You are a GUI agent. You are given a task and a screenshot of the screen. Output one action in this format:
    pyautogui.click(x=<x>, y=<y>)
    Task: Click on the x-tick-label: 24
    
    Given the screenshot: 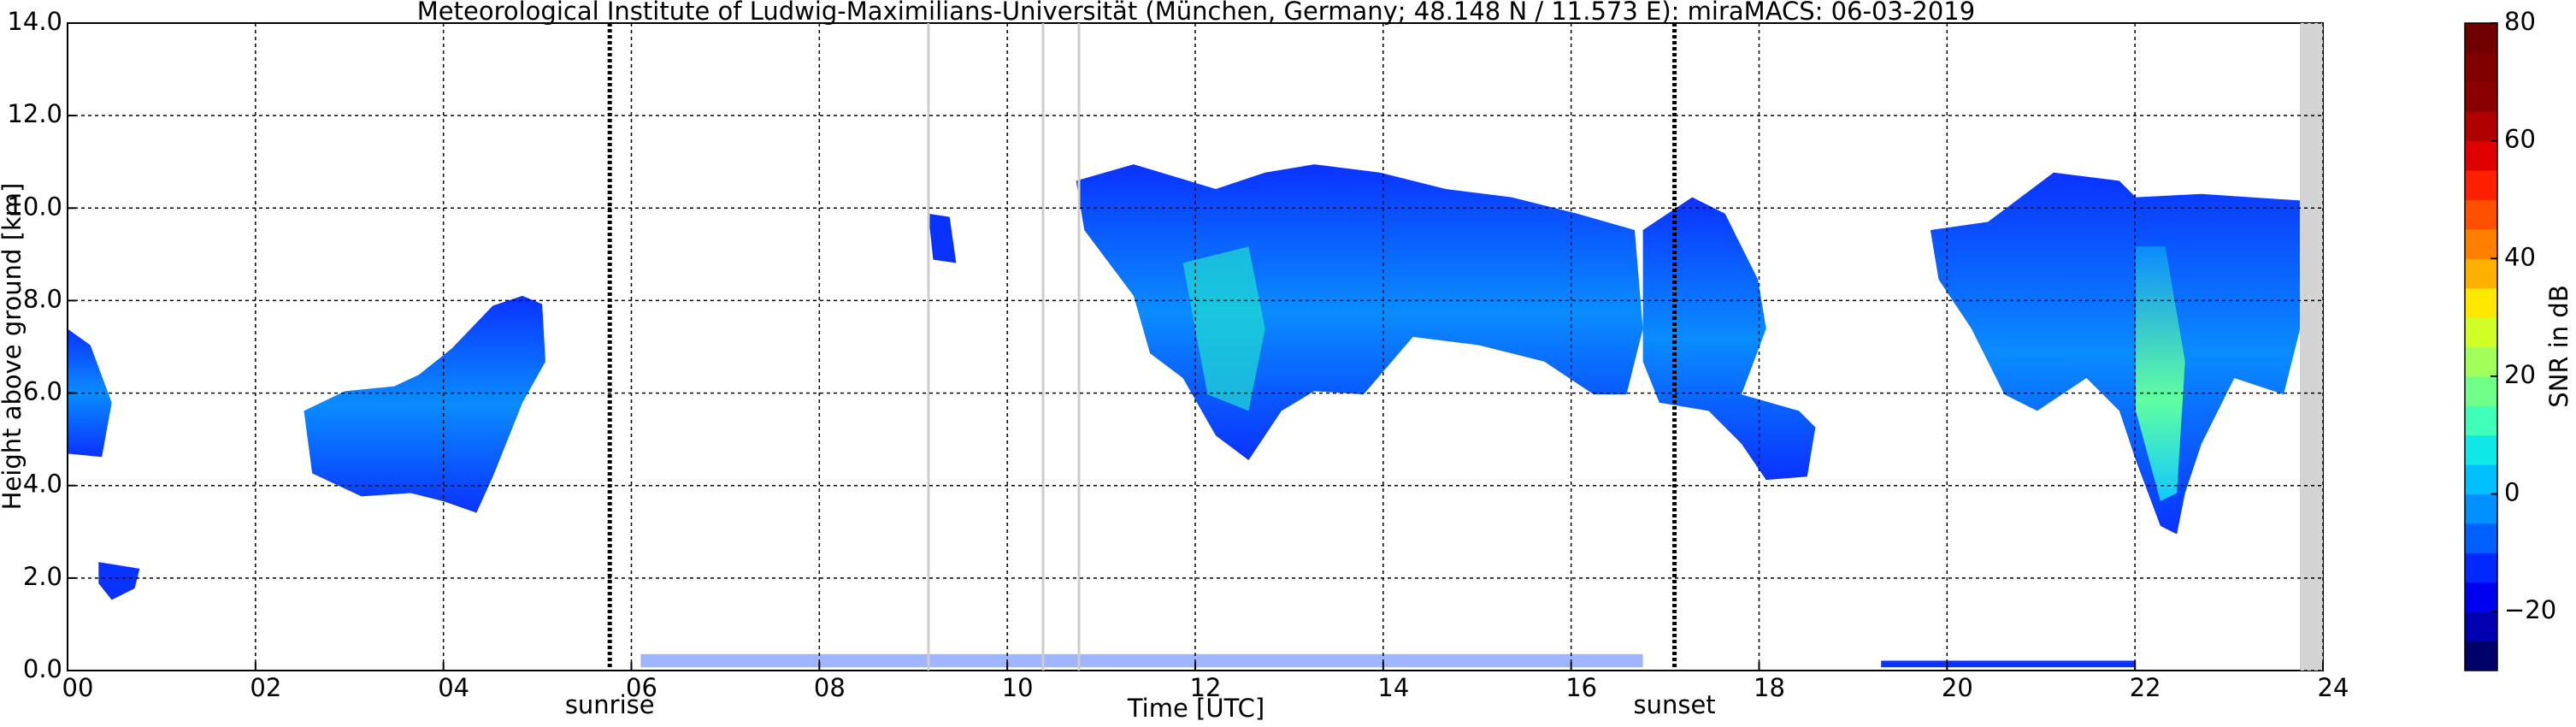 What is the action you would take?
    pyautogui.click(x=2333, y=687)
    